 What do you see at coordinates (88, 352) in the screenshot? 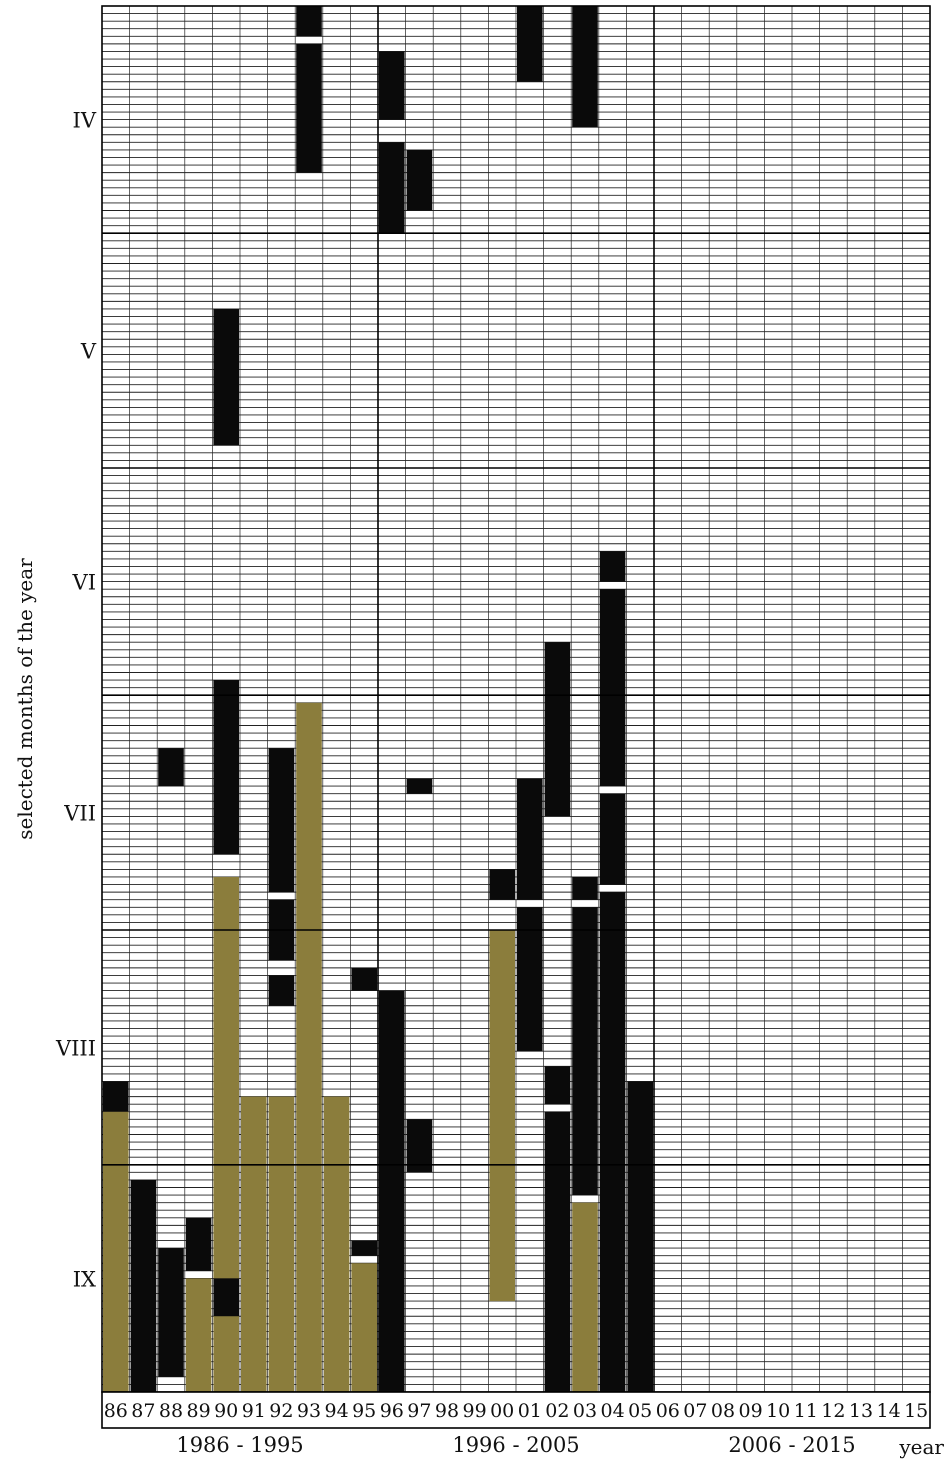
I see `month-label: V` at bounding box center [88, 352].